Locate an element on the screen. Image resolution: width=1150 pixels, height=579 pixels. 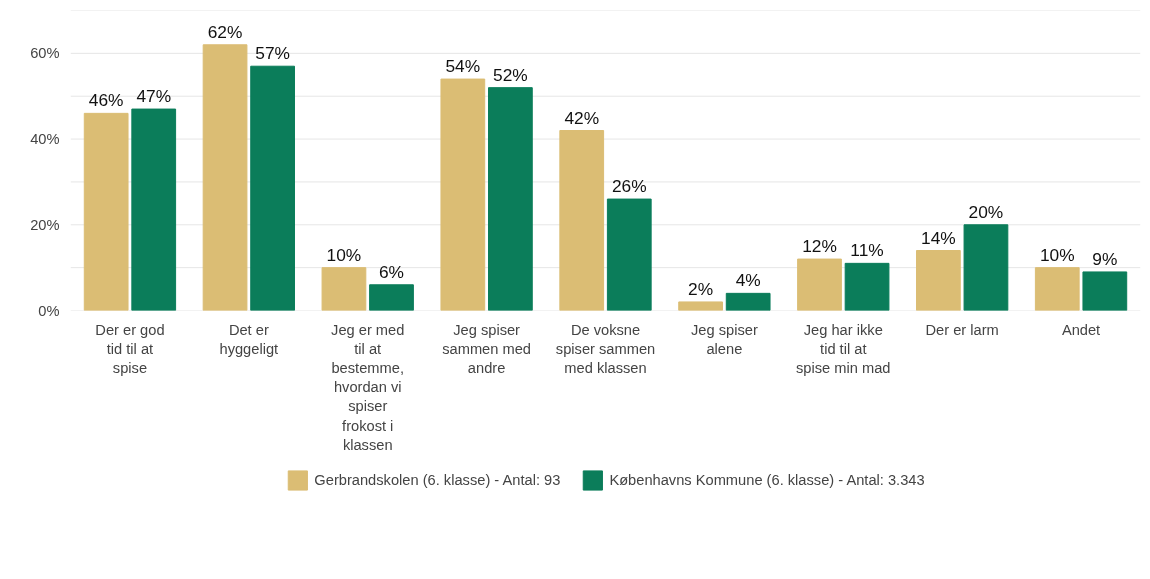
x-tick-label: Det er hyggeligt is located at coordinates (249, 339).